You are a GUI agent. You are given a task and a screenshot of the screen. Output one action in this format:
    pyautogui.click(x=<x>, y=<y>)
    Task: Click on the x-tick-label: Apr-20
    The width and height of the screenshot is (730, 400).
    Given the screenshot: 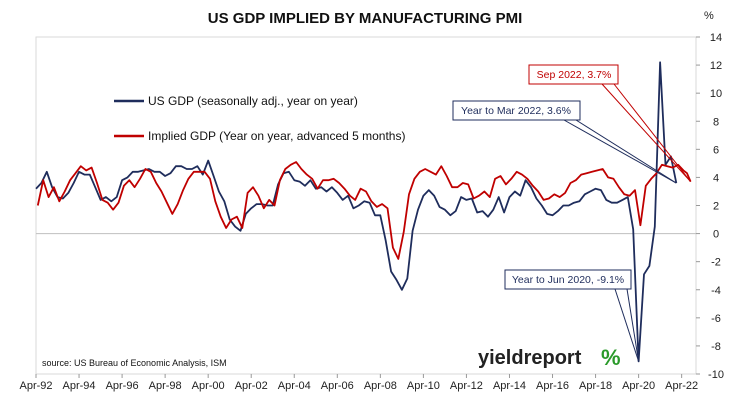 What is the action you would take?
    pyautogui.click(x=638, y=386)
    